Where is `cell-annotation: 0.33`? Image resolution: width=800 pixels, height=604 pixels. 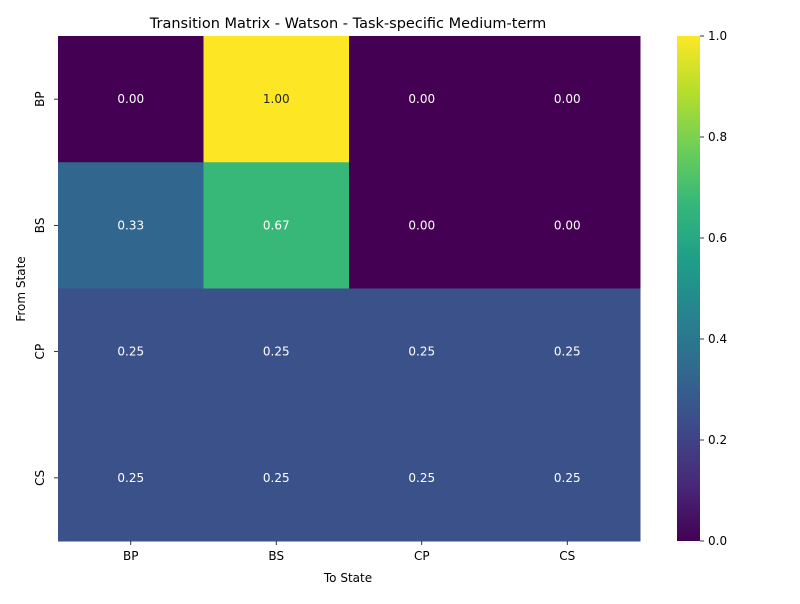 cell-annotation: 0.33 is located at coordinates (130, 225).